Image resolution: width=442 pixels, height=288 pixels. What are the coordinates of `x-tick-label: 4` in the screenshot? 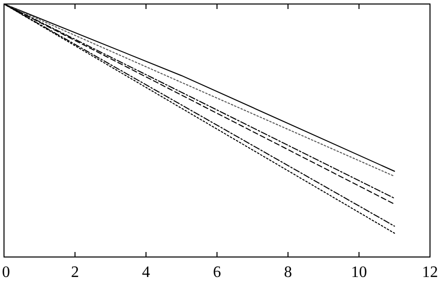 It's located at (146, 272).